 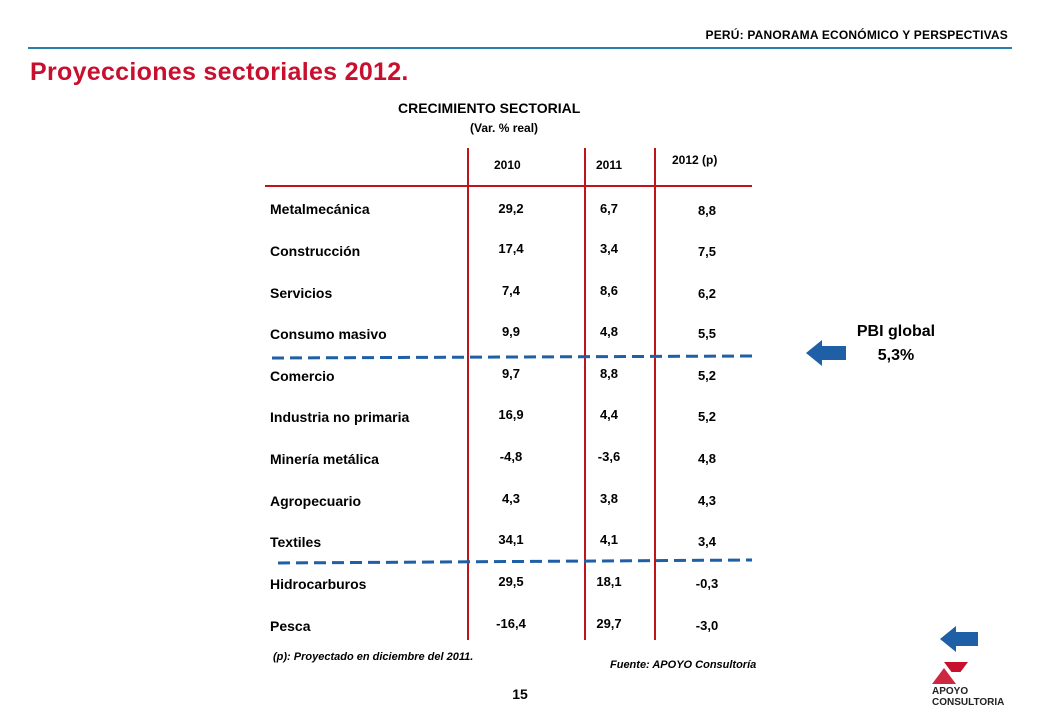 I want to click on cell-2012: 6,2, so click(x=707, y=293).